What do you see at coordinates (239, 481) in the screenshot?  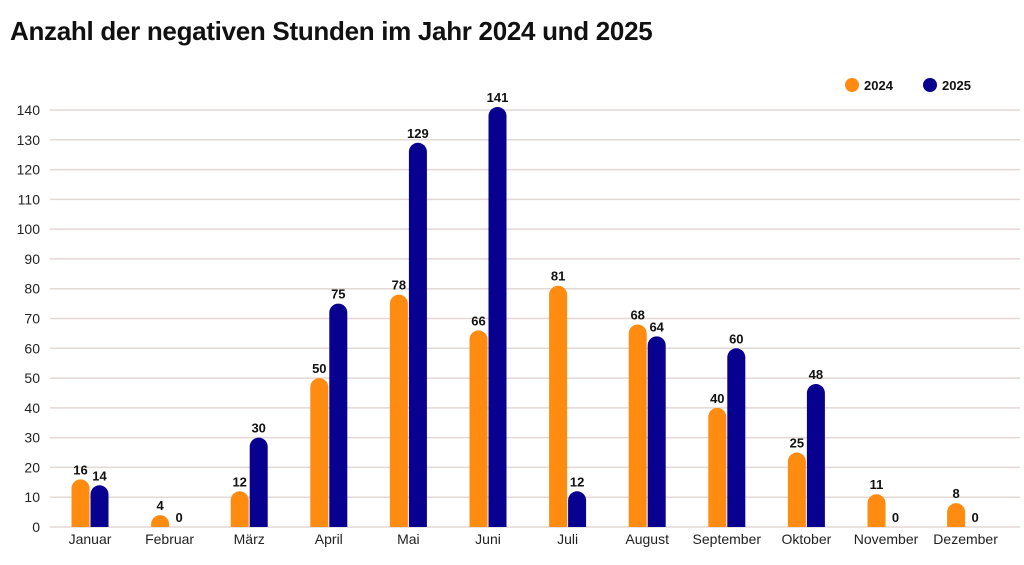 I see `data-label-2024: 12` at bounding box center [239, 481].